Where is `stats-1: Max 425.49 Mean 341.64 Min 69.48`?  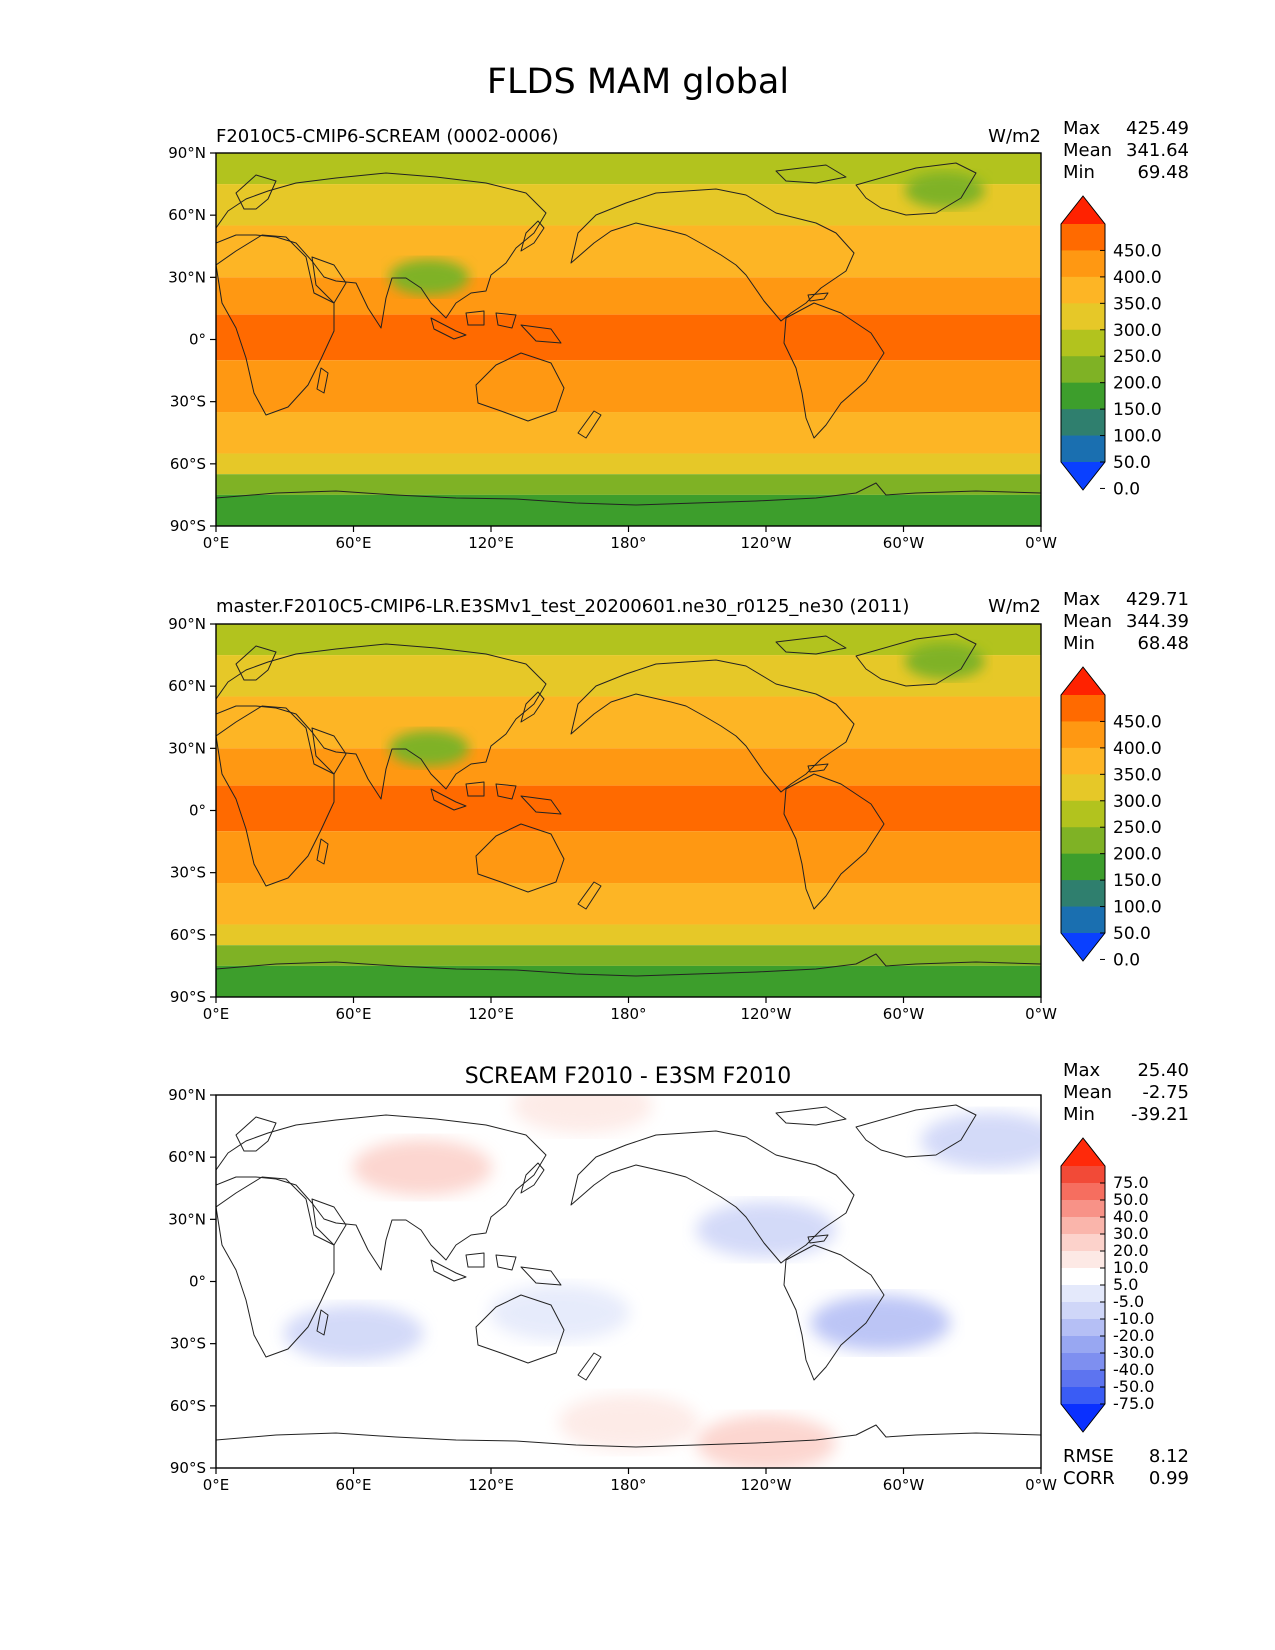
stats-1: Max 425.49 Mean 341.64 Min 69.48 is located at coordinates (1126, 150).